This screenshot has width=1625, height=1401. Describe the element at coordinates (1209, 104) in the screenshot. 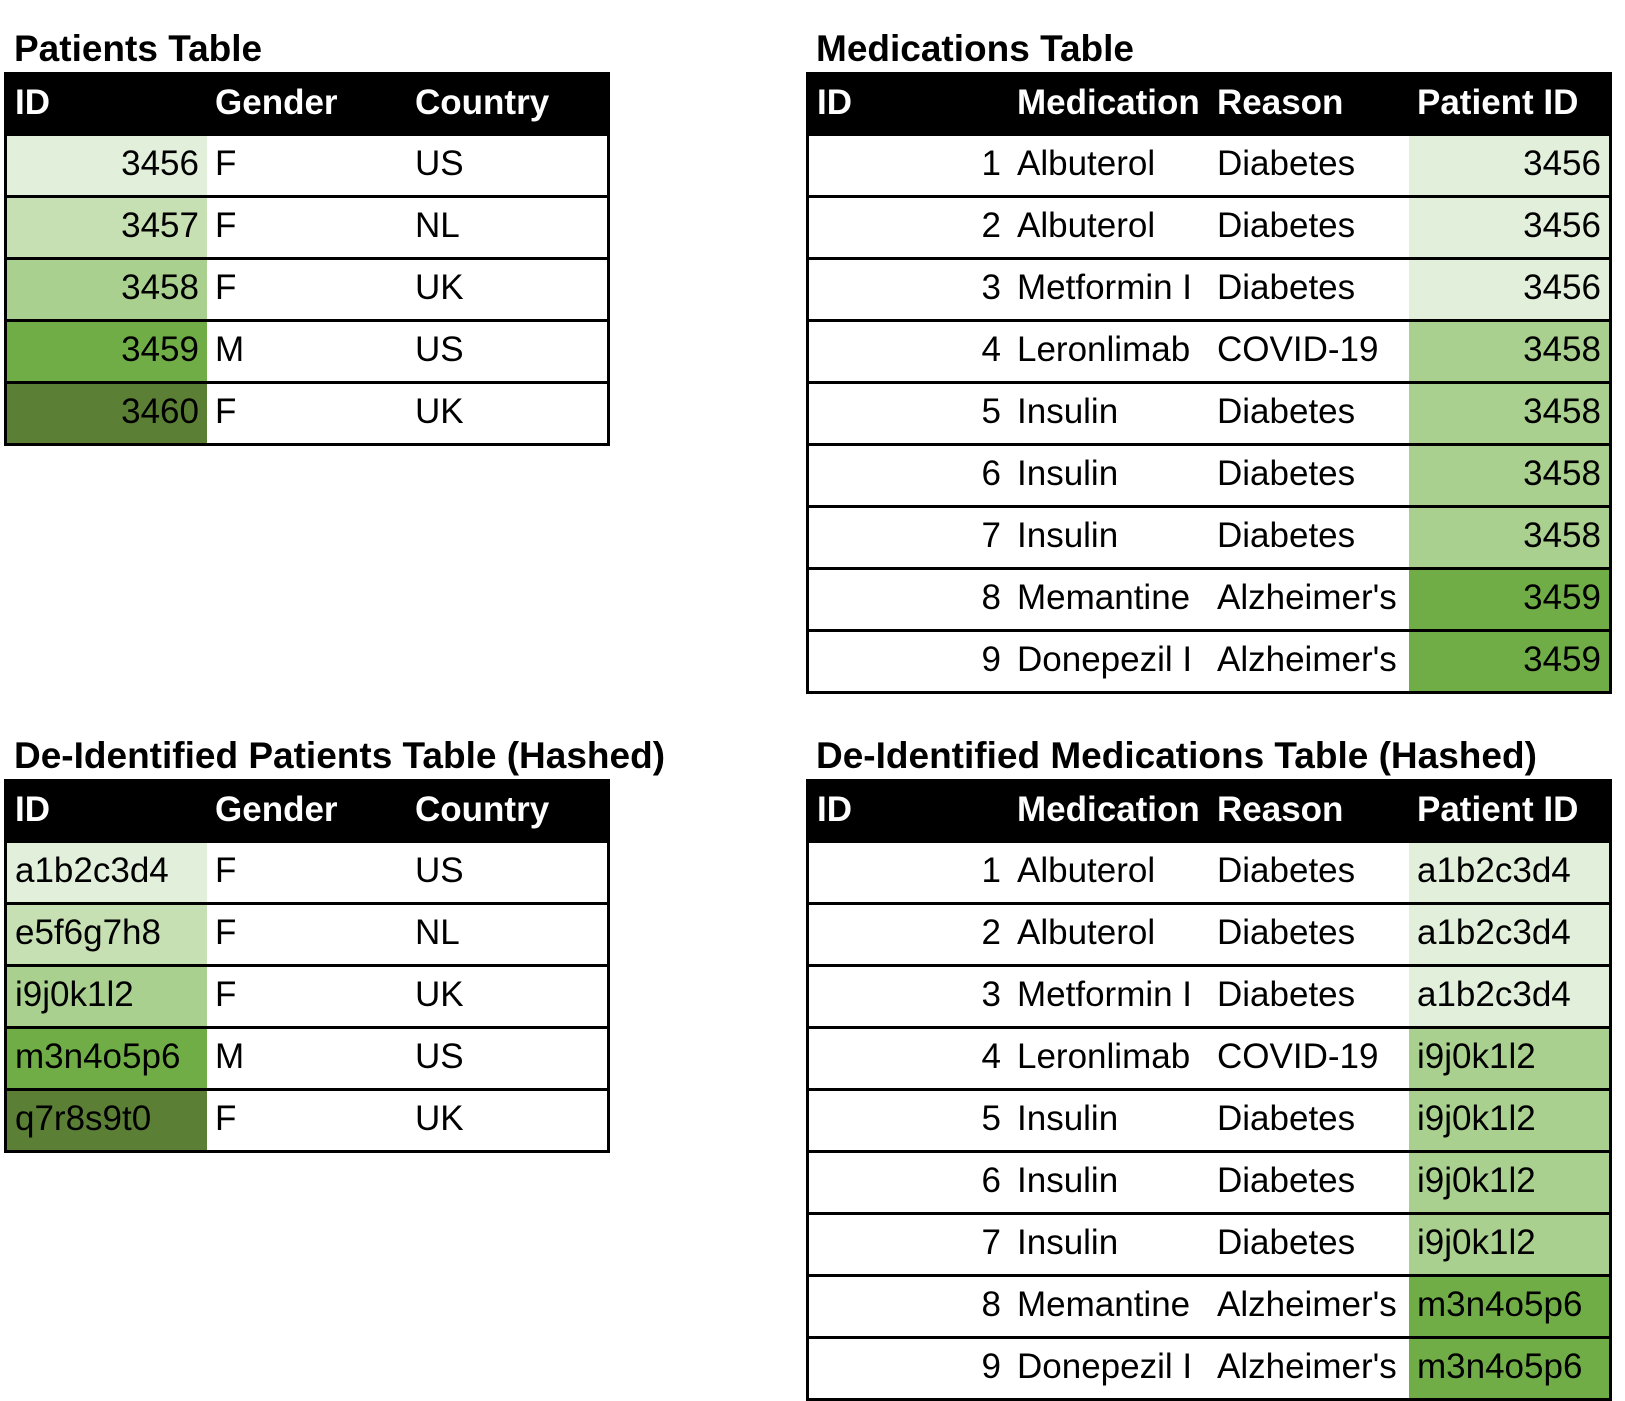

I see `header-row: ID Medication Reason Patient ID` at that location.